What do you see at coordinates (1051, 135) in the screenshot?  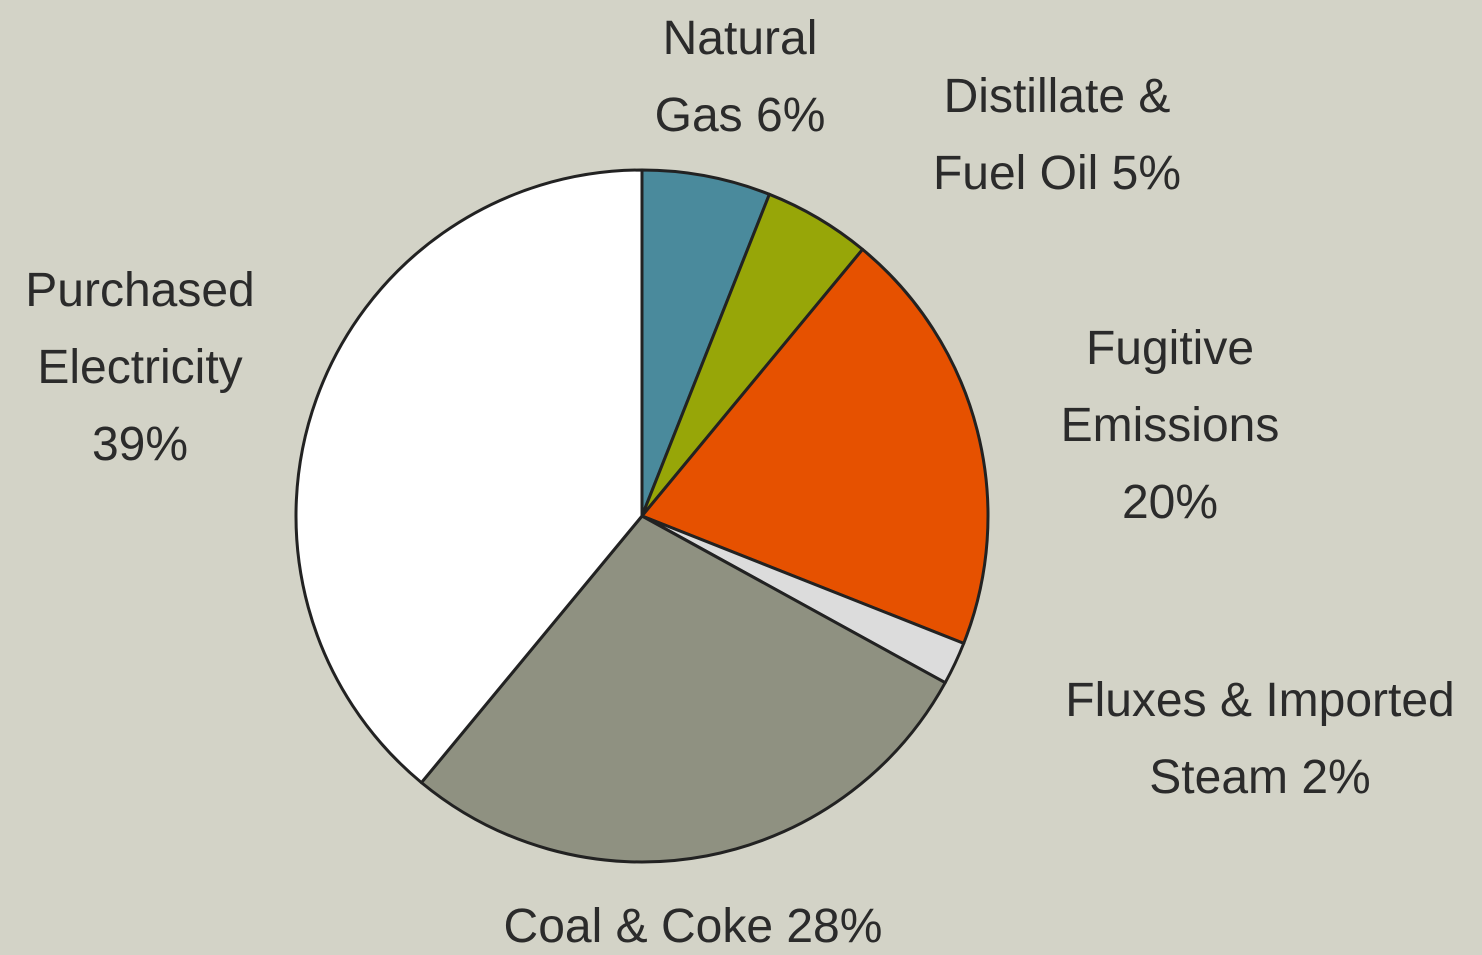 I see `category-label: Distillate & Fuel Oil` at bounding box center [1051, 135].